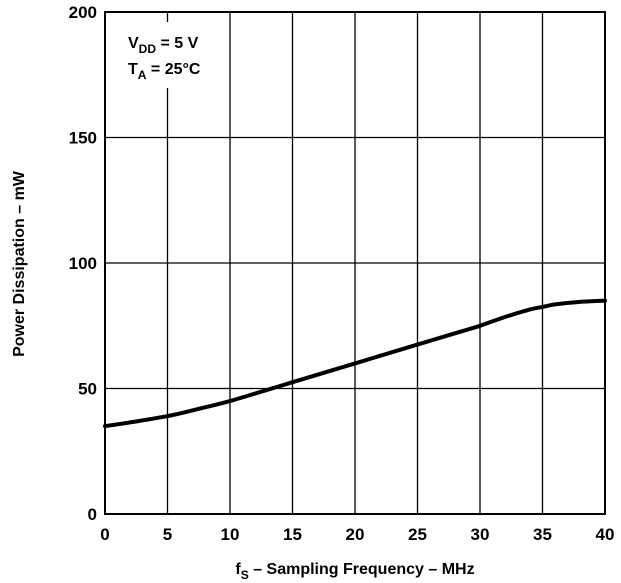 The height and width of the screenshot is (583, 621). What do you see at coordinates (292, 534) in the screenshot?
I see `x-tick-label-3: 15` at bounding box center [292, 534].